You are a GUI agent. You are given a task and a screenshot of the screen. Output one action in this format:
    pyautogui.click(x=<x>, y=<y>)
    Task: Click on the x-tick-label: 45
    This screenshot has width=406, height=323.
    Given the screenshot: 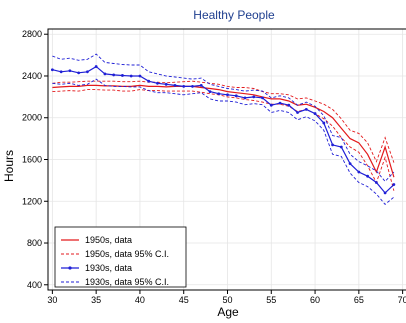 What is the action you would take?
    pyautogui.click(x=184, y=300)
    